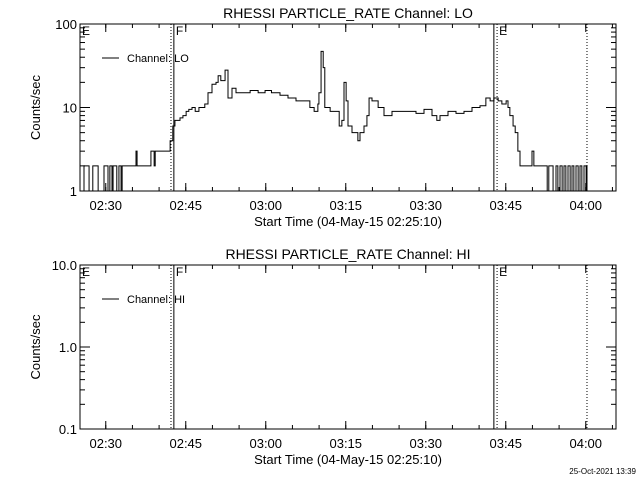  Describe the element at coordinates (66, 24) in the screenshot. I see `y-tick-label: 100` at that location.